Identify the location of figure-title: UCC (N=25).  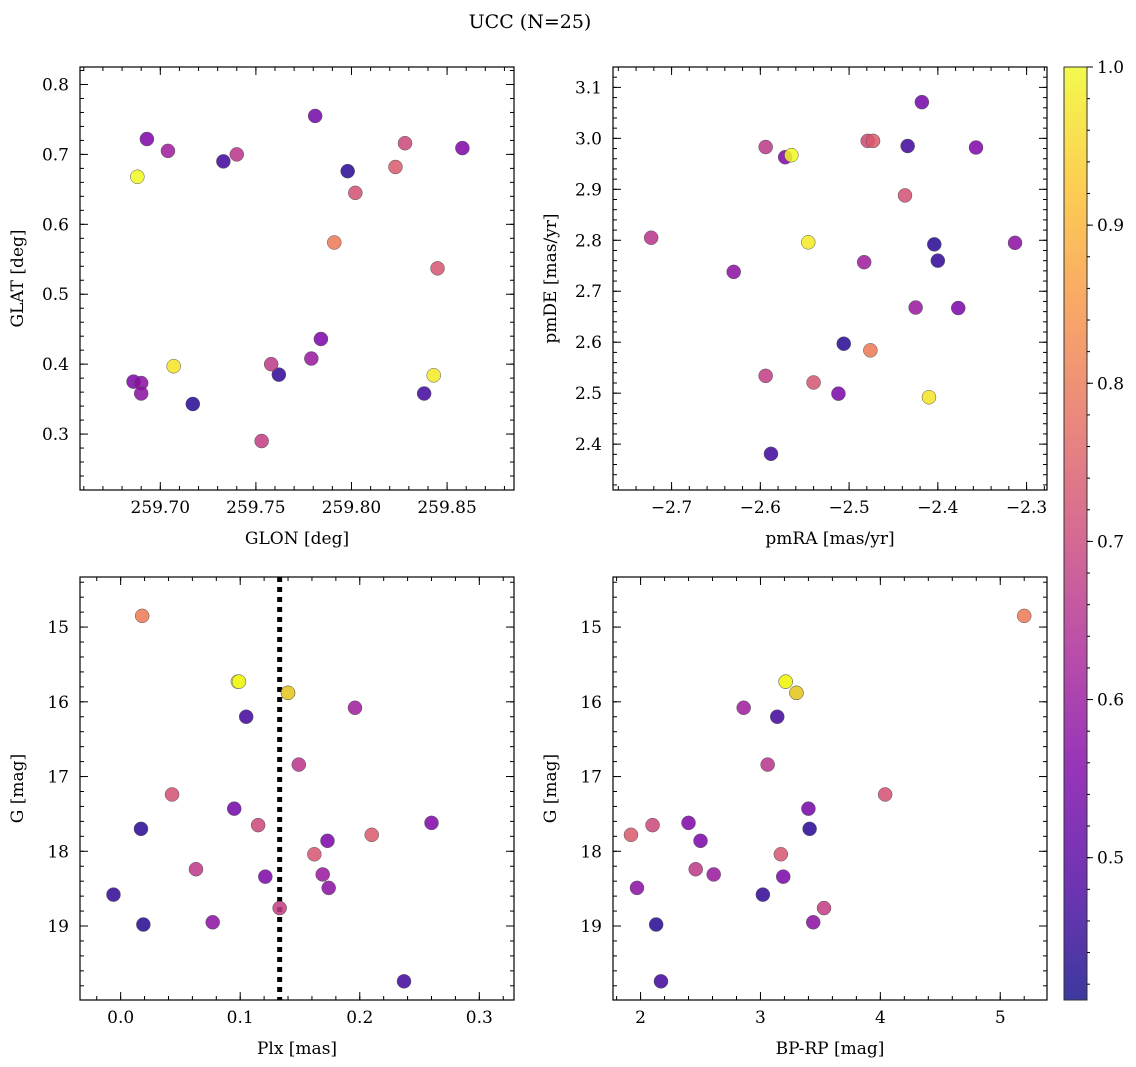
(530, 22).